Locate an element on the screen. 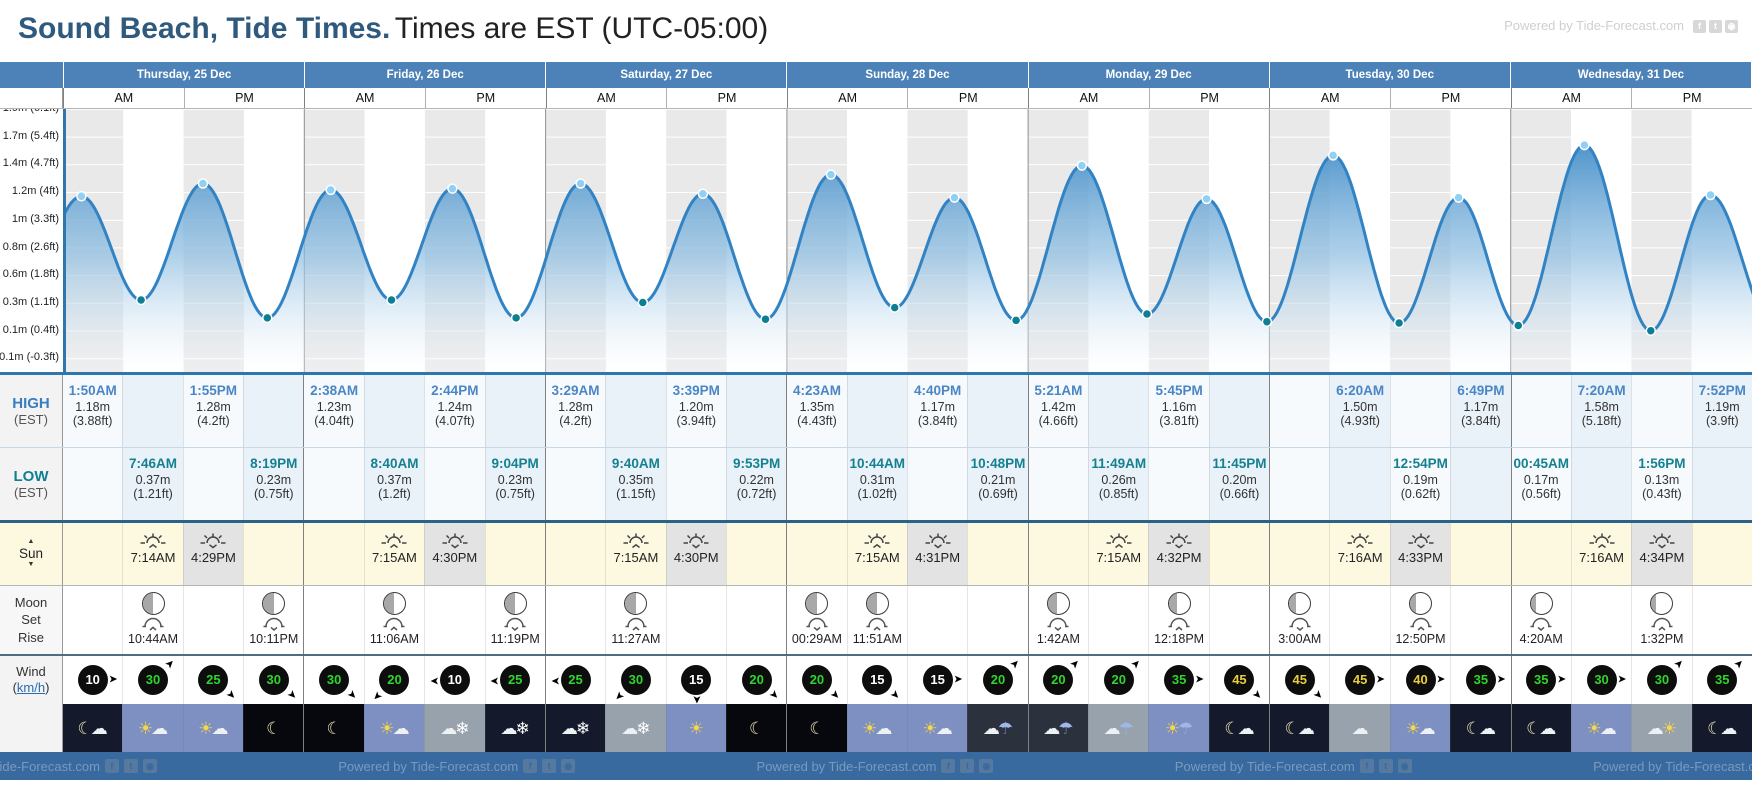 The width and height of the screenshot is (1752, 787). weather-cell: ☁ ☂ is located at coordinates (997, 728).